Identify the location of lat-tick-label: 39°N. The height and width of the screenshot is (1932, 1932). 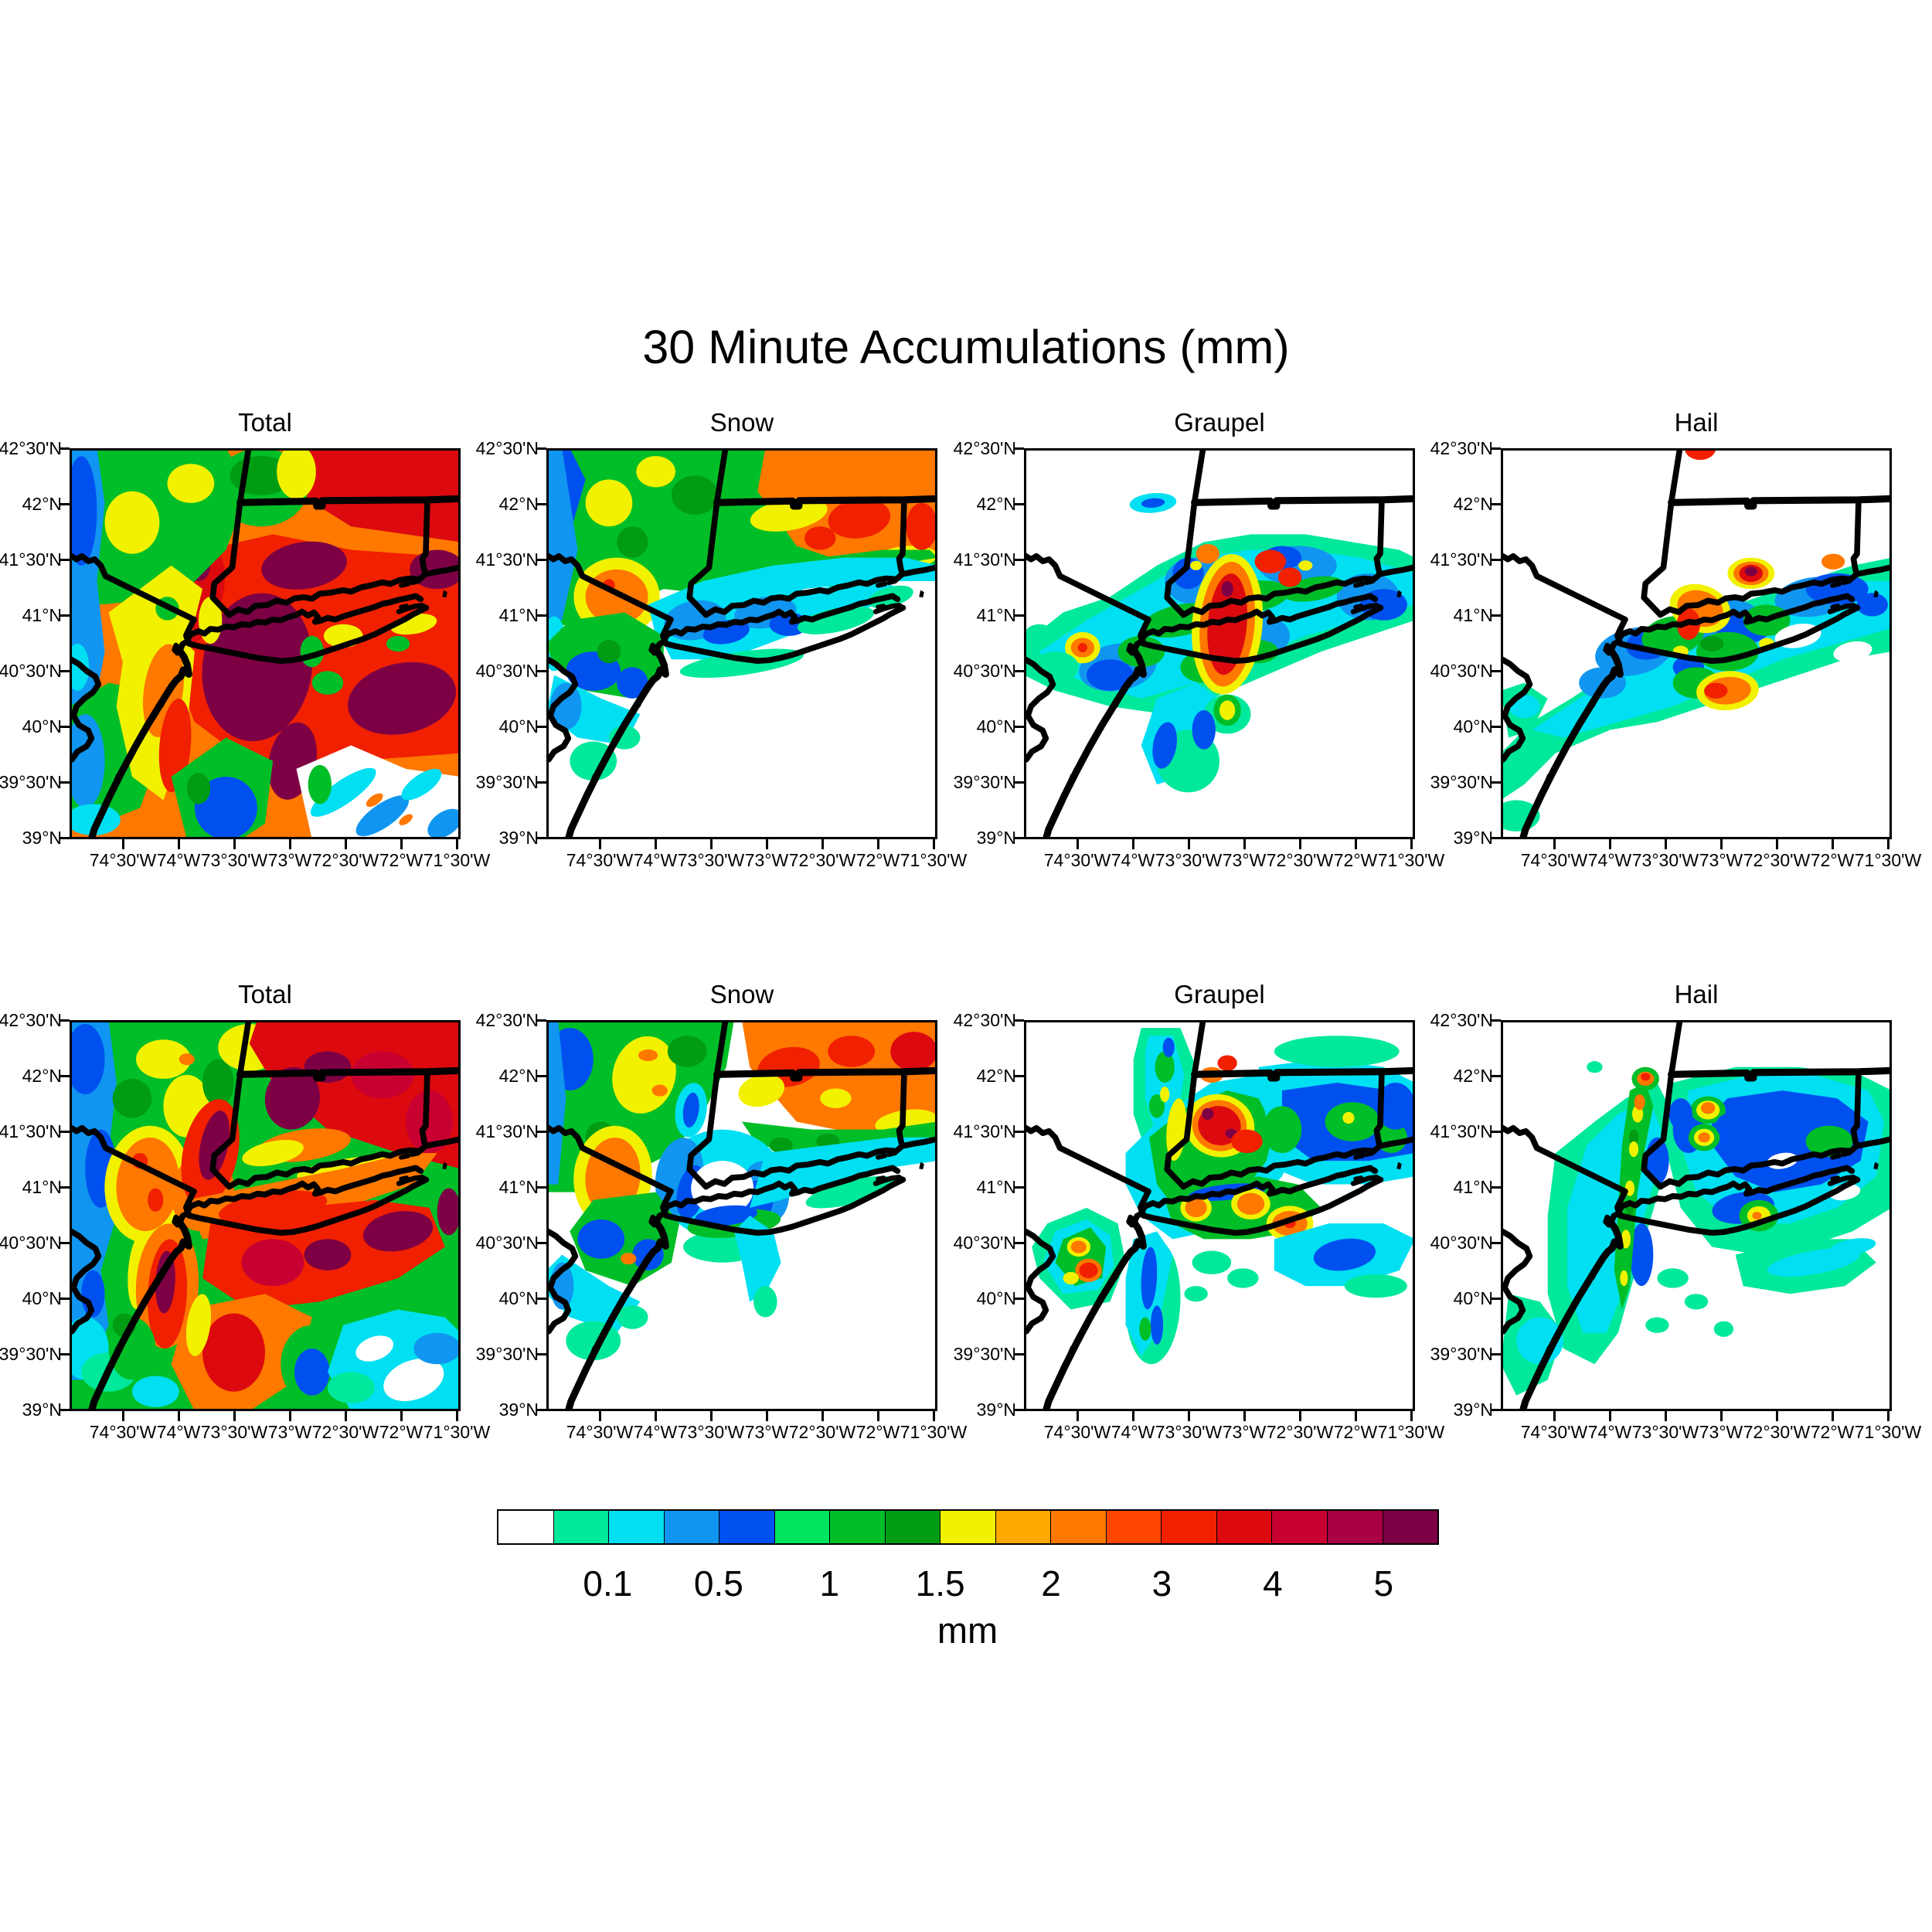
(1473, 1410).